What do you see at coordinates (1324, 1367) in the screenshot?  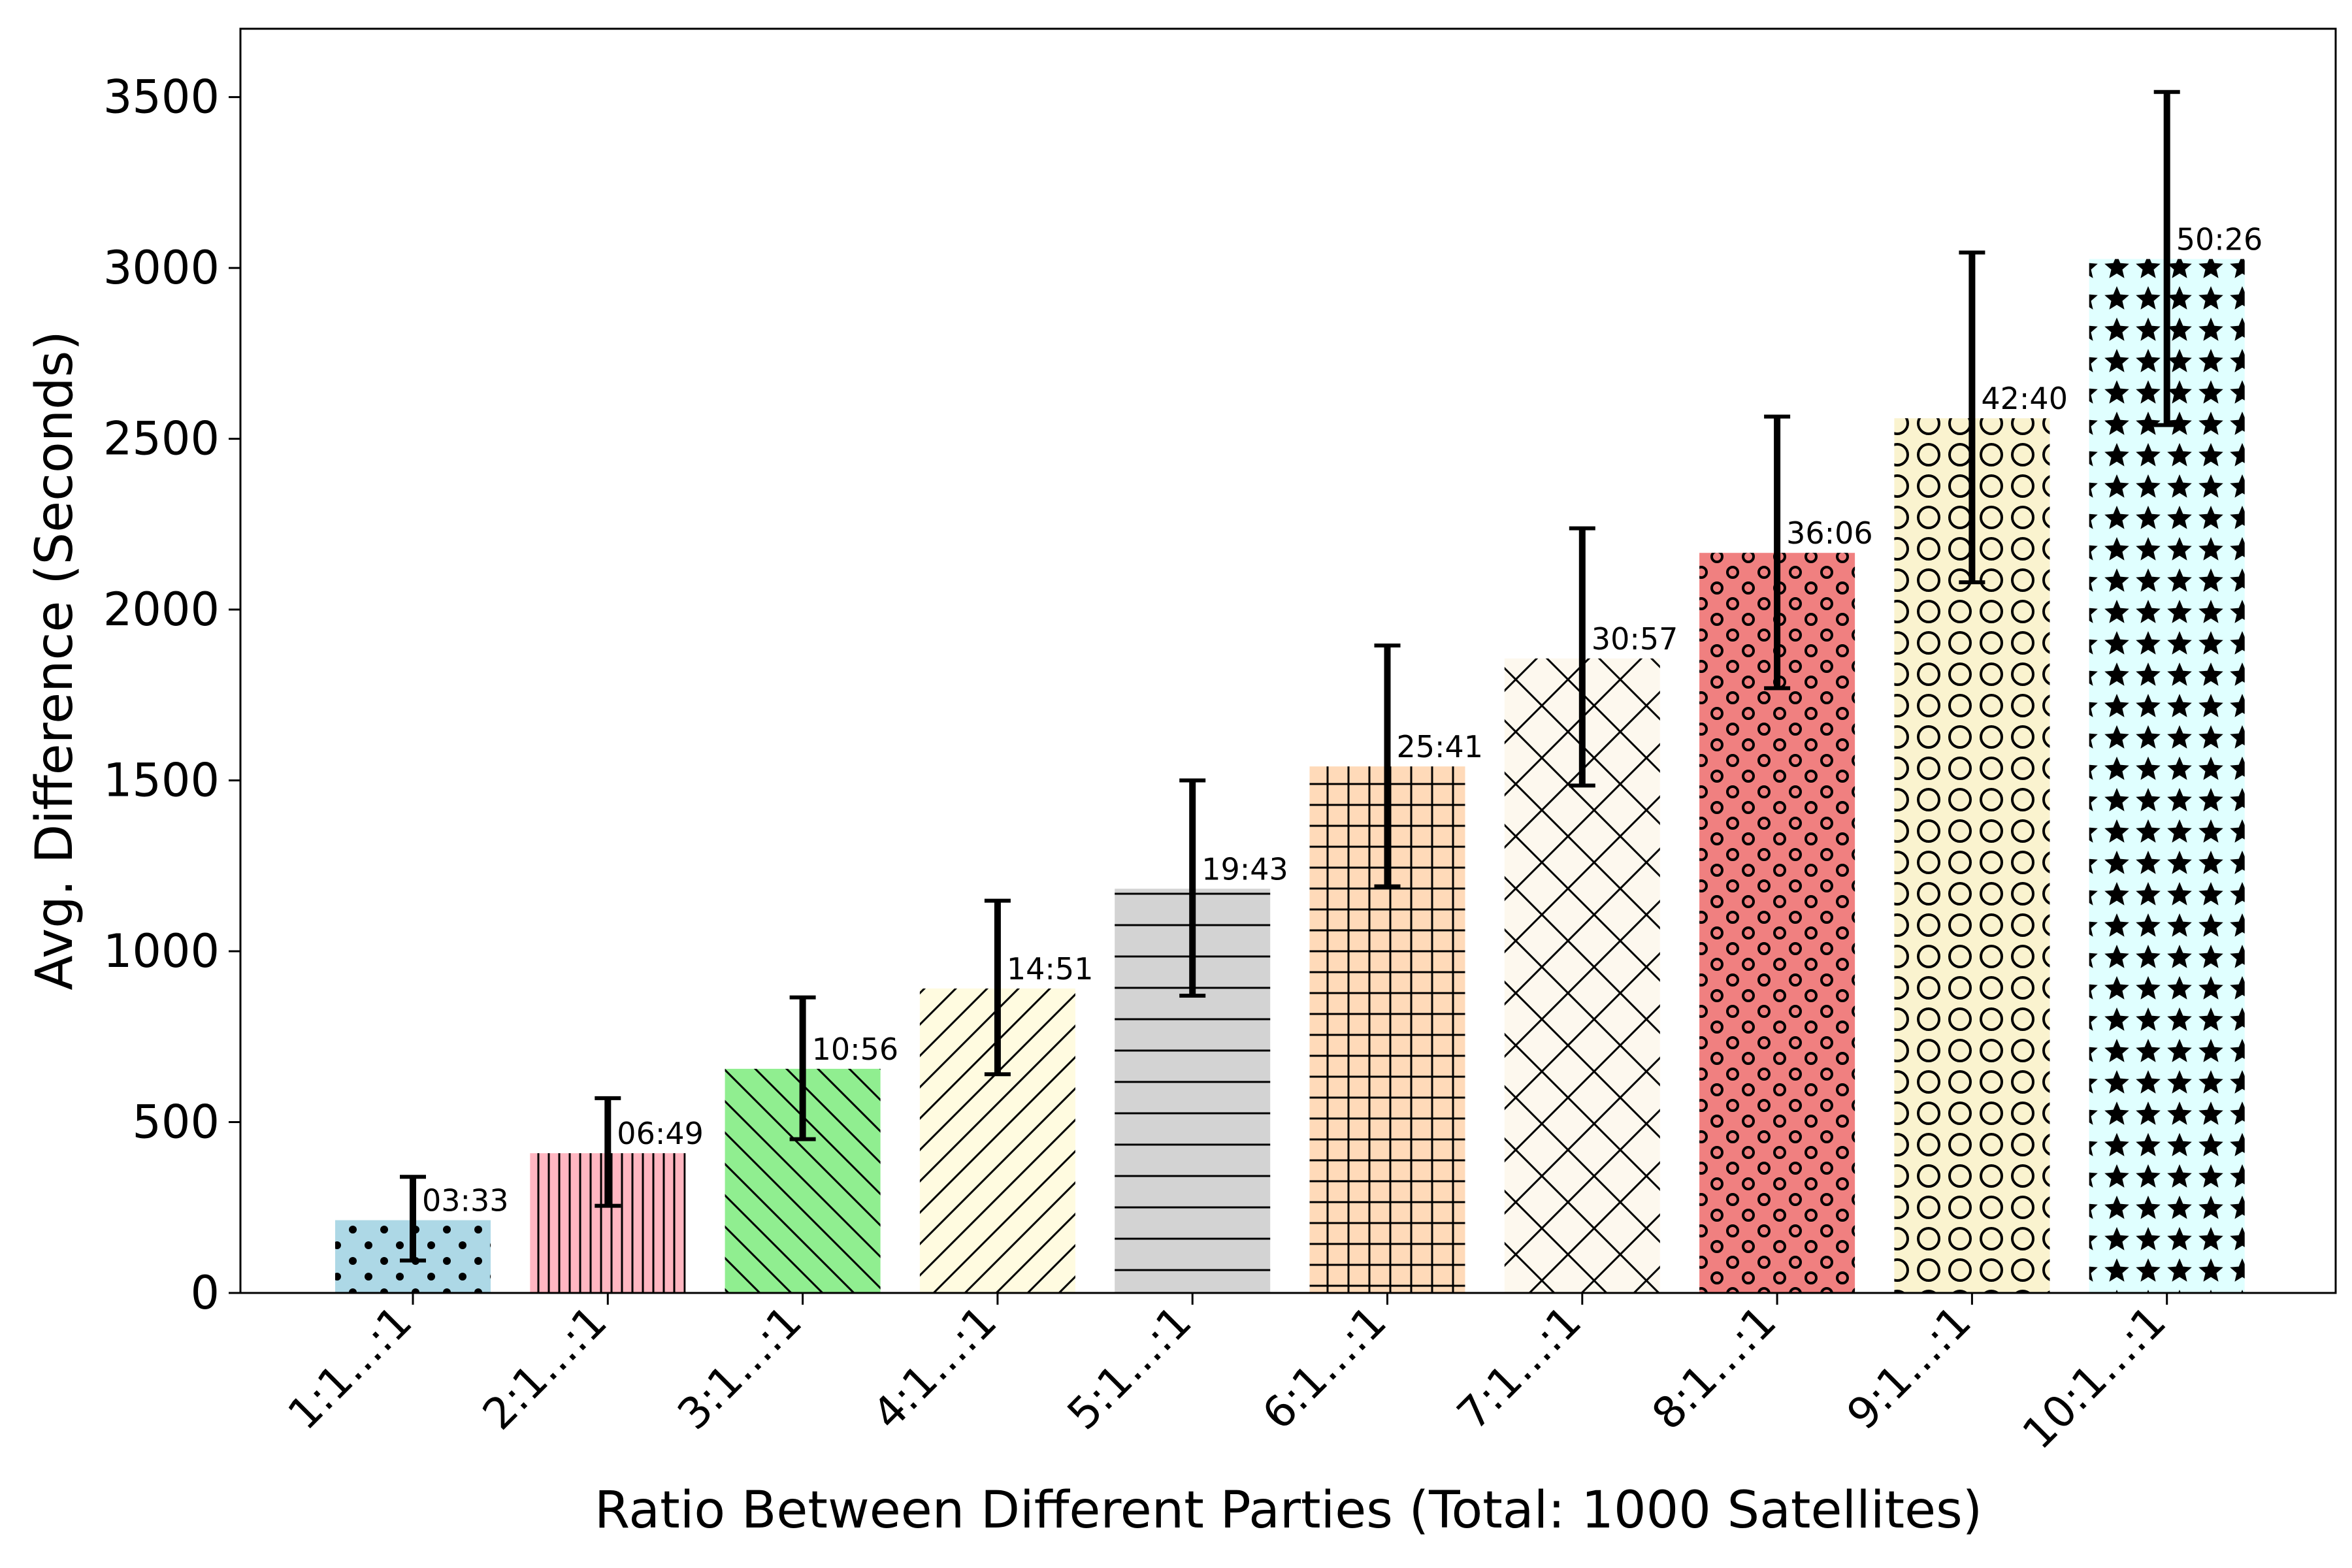 I see `x-tick-label: 6:1...:1` at bounding box center [1324, 1367].